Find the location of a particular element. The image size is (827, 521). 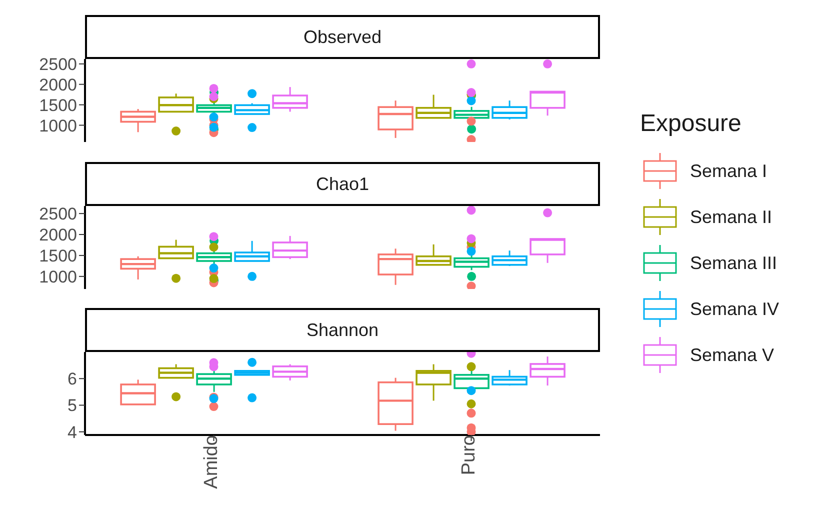

legend-label: Semana I is located at coordinates (729, 171).